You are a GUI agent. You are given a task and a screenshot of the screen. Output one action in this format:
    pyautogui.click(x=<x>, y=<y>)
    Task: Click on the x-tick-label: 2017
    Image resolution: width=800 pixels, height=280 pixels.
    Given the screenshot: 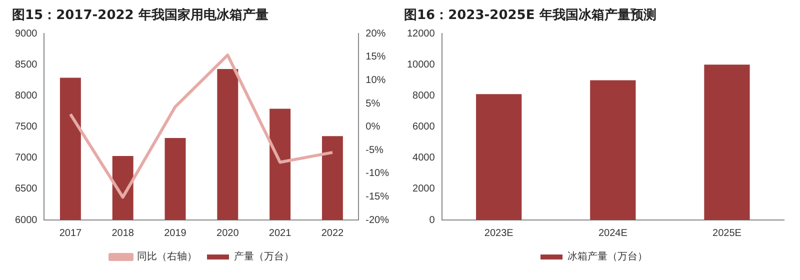 What is the action you would take?
    pyautogui.click(x=70, y=233)
    